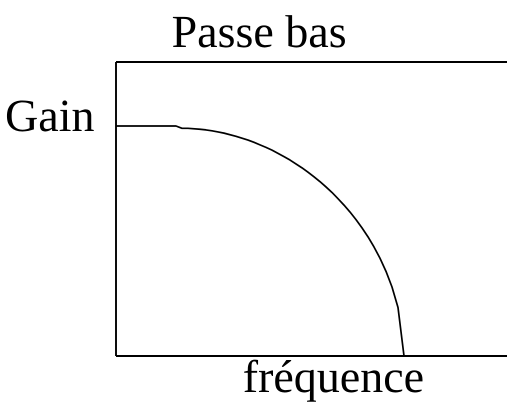 Image resolution: width=507 pixels, height=403 pixels. Describe the element at coordinates (333, 381) in the screenshot. I see `x-axis-title: fréquence` at that location.